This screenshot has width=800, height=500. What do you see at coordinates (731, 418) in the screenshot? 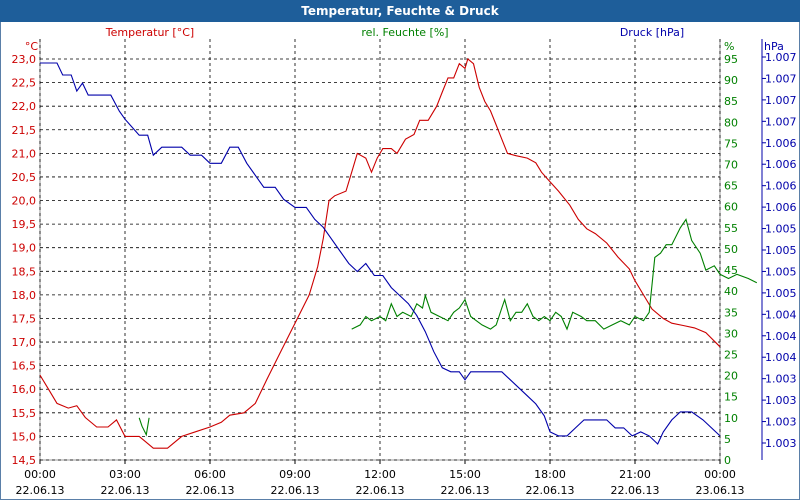
I see `humidity-tick: 10` at bounding box center [731, 418].